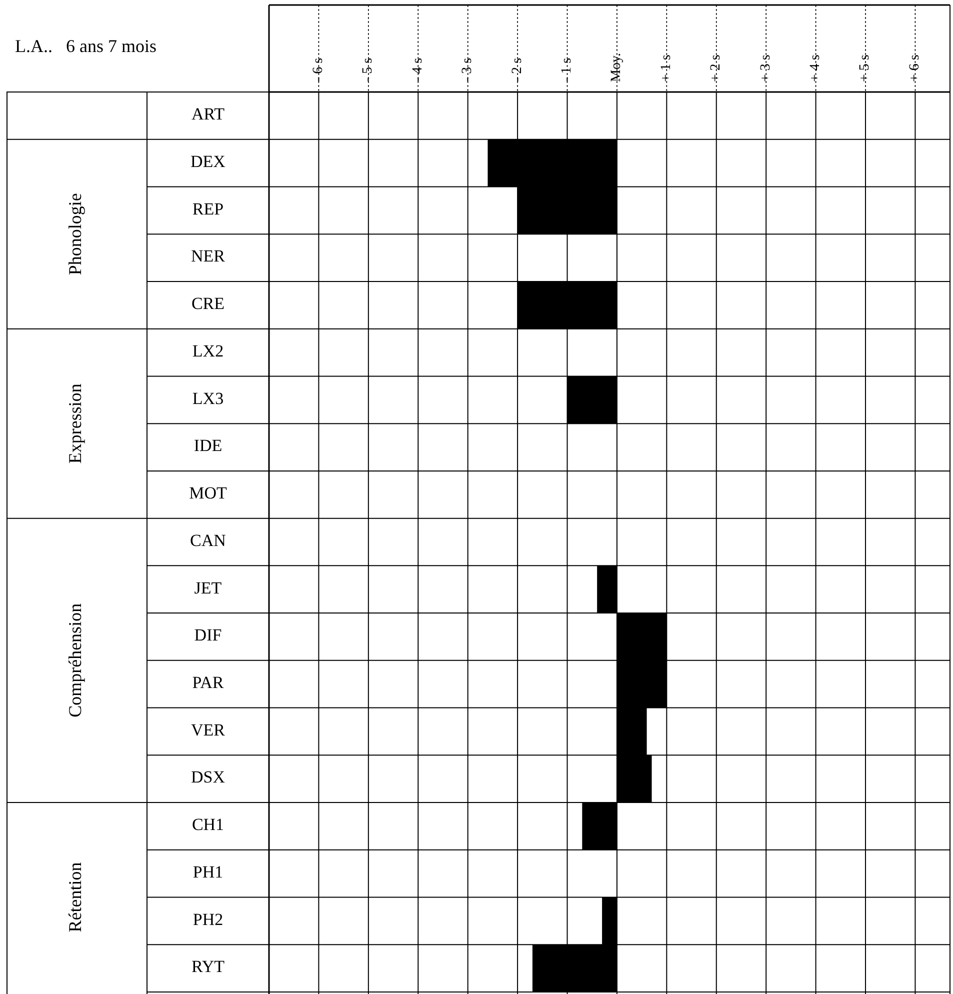 This screenshot has height=994, width=953. What do you see at coordinates (616, 67) in the screenshot?
I see `x-tick-label: Moy.` at bounding box center [616, 67].